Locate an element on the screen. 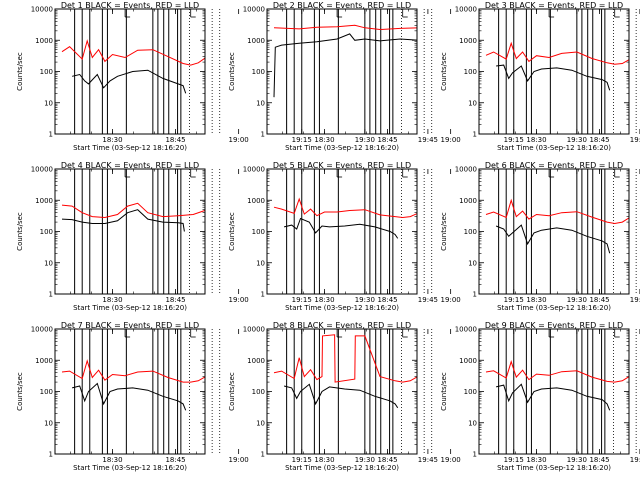 This screenshot has width=640, height=480. panel-title: Det 1 BLACK = Events, RED = LLD is located at coordinates (130, 5).